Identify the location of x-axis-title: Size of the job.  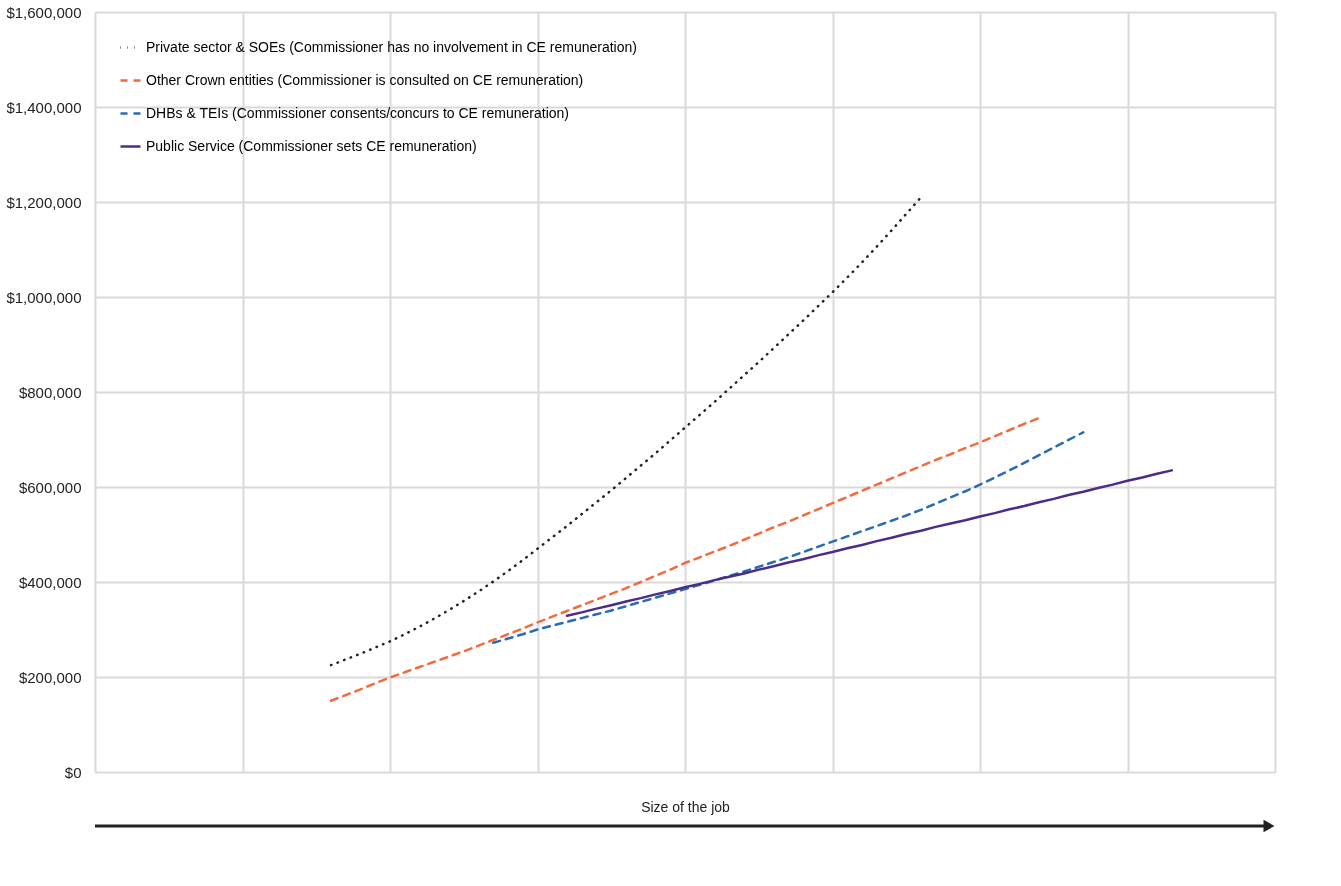
(686, 806).